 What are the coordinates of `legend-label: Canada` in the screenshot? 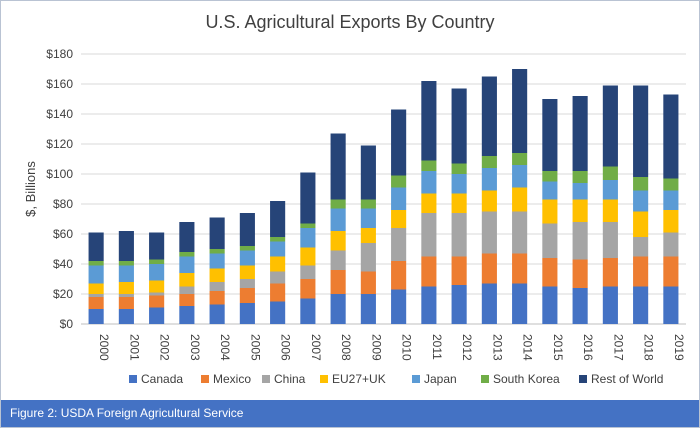 It's located at (162, 379).